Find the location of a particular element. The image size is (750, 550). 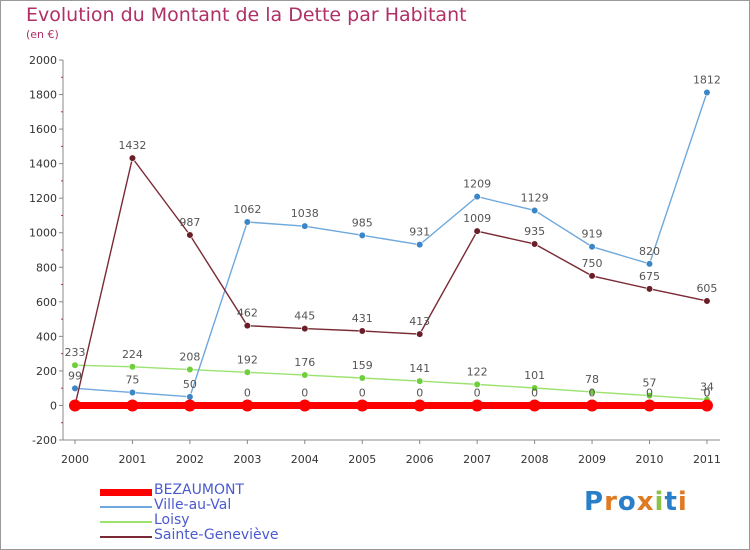

x-tick-label: 2000 is located at coordinates (75, 459).